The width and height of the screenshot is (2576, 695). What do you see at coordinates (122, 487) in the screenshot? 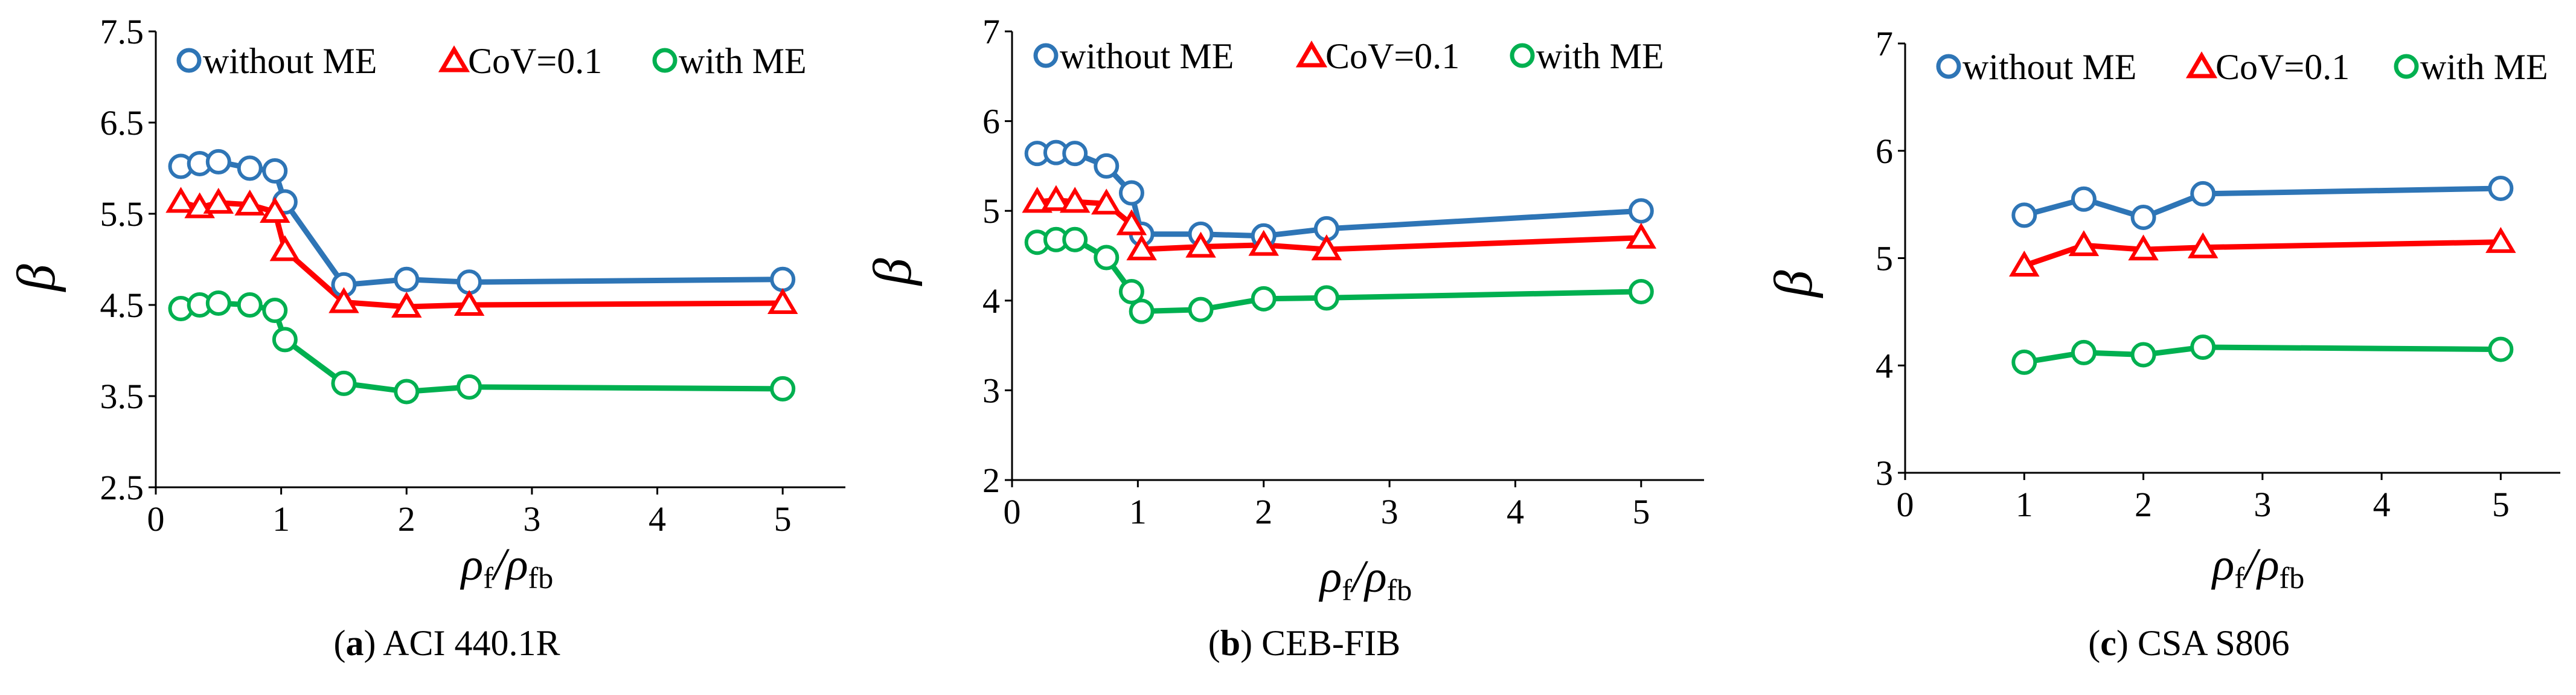
I see `y-tick-label: 2.5` at bounding box center [122, 487].